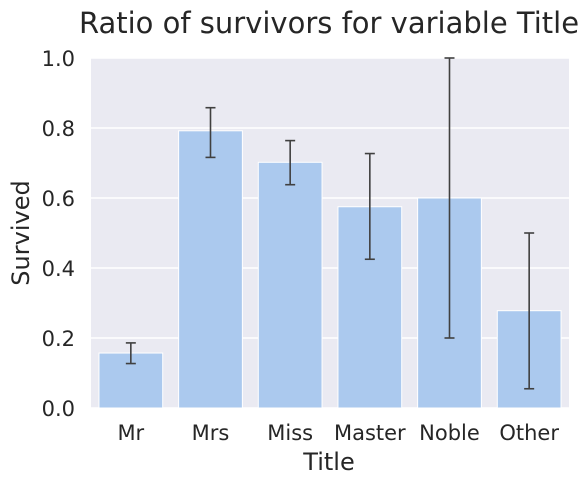 Image resolution: width=585 pixels, height=486 pixels. I want to click on error-bar-master, so click(369, 206).